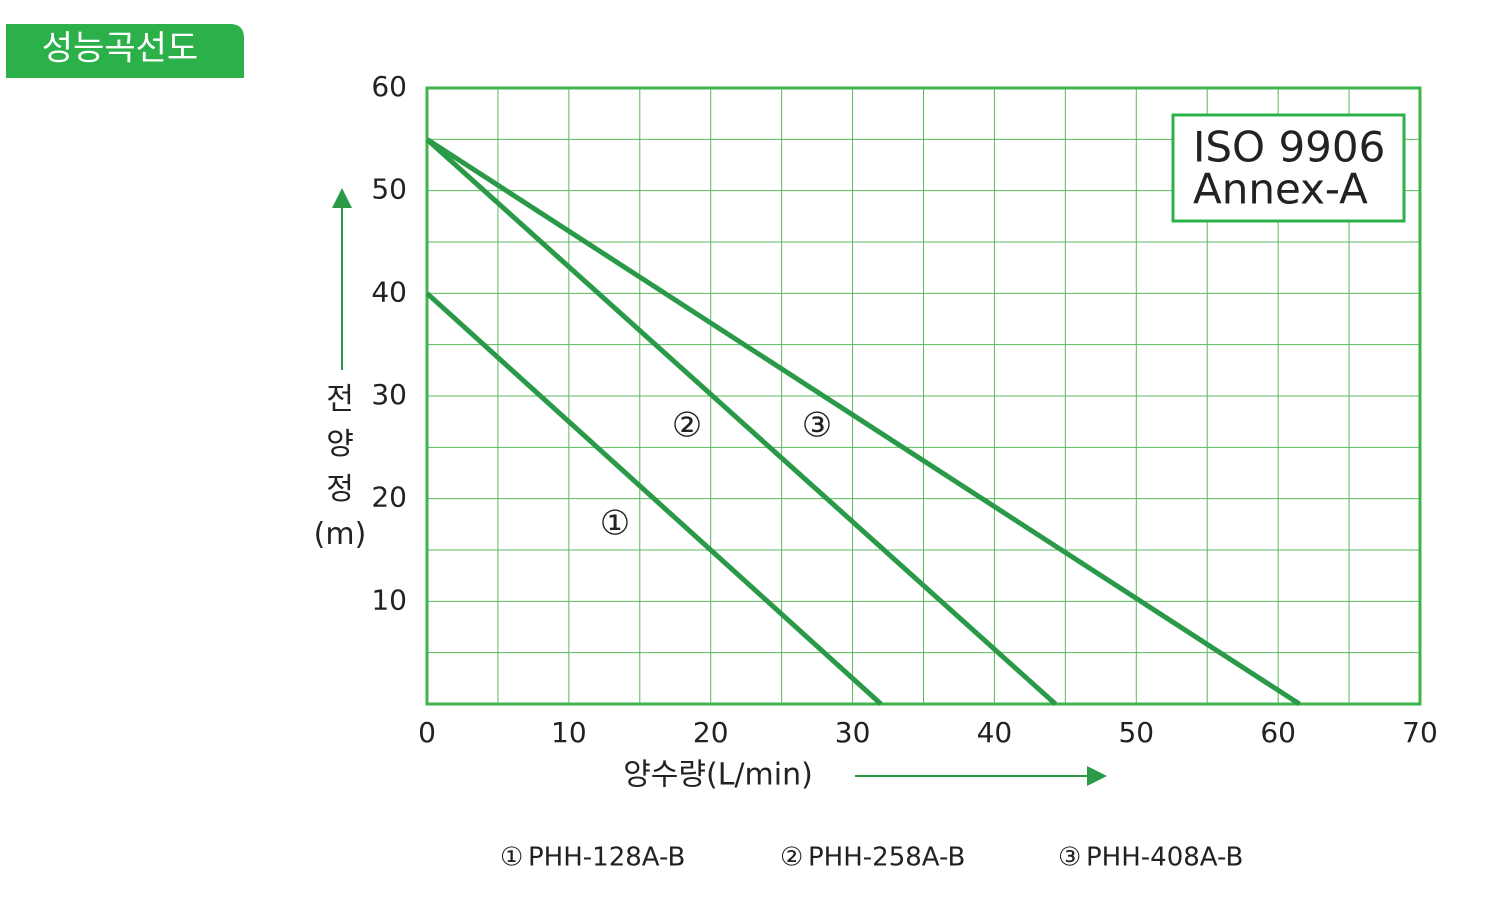 The image size is (1500, 920). I want to click on note-line: Annex-A, so click(1280, 189).